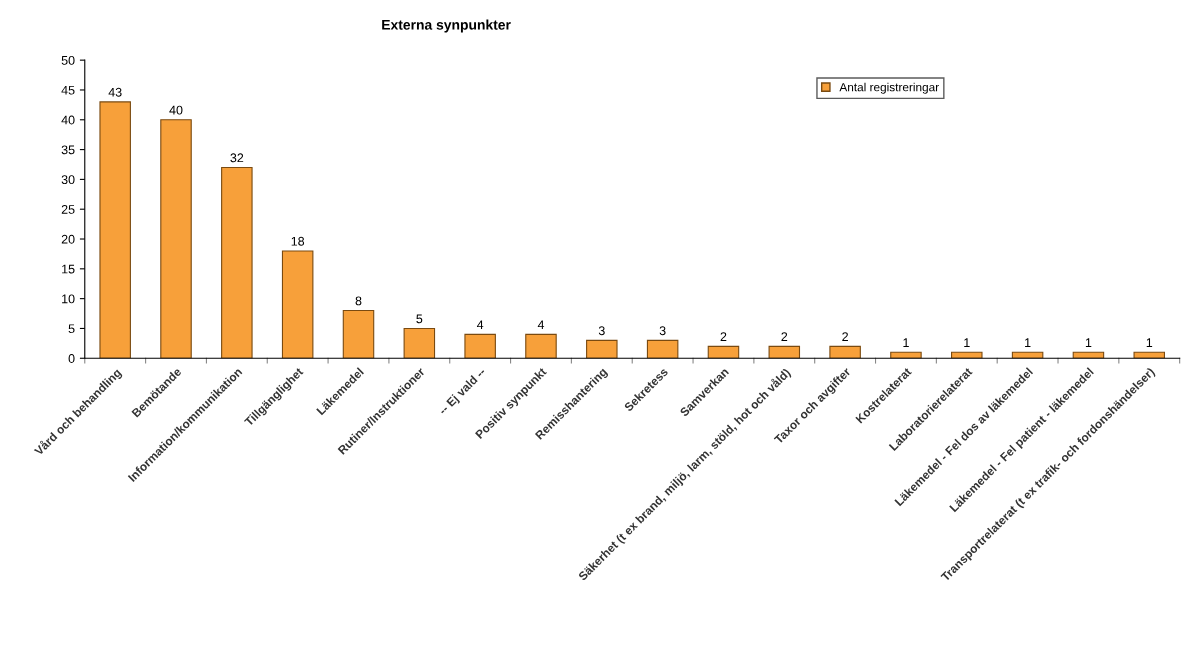 This screenshot has width=1194, height=661. I want to click on y-tick-label: 35, so click(68, 150).